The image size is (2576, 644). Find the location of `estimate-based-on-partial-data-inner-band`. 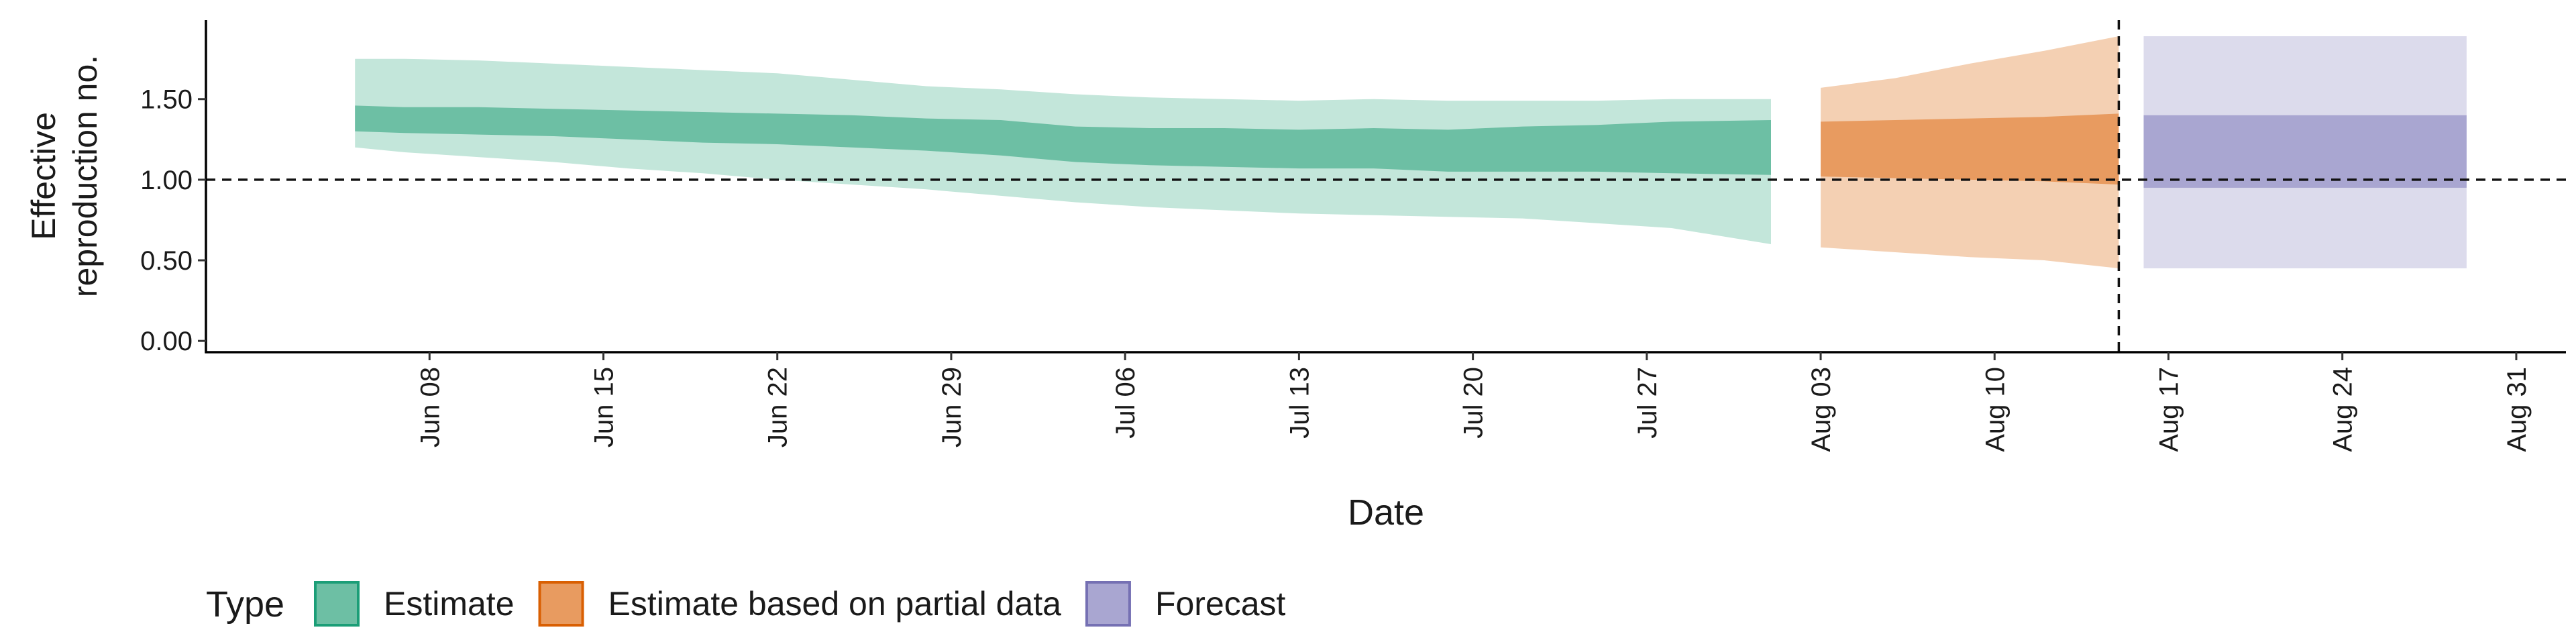

estimate-based-on-partial-data-inner-band is located at coordinates (1970, 149).